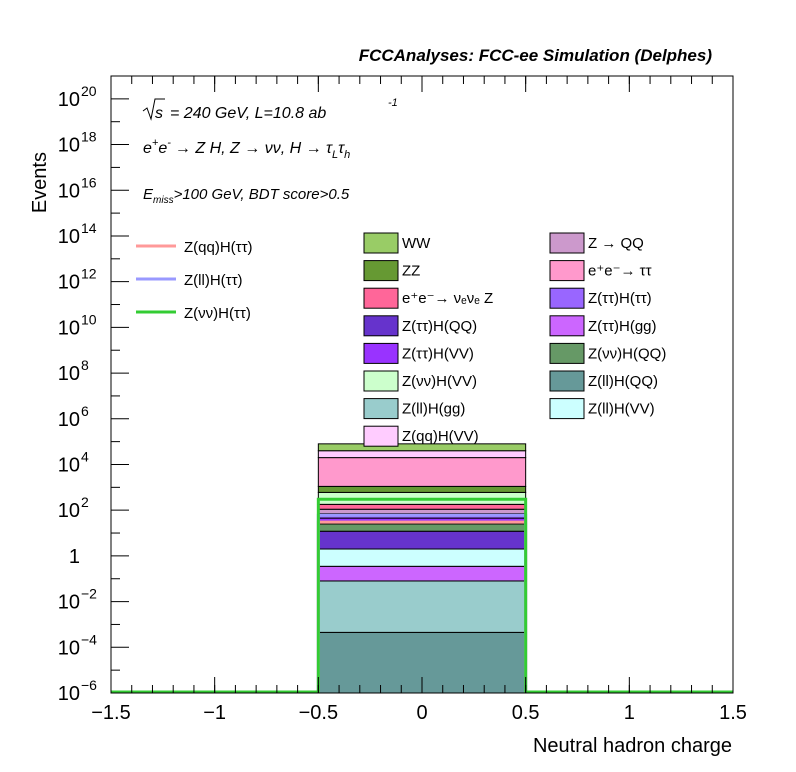 The image size is (796, 772). Describe the element at coordinates (85, 365) in the screenshot. I see `y-tick-exponent: 8` at that location.